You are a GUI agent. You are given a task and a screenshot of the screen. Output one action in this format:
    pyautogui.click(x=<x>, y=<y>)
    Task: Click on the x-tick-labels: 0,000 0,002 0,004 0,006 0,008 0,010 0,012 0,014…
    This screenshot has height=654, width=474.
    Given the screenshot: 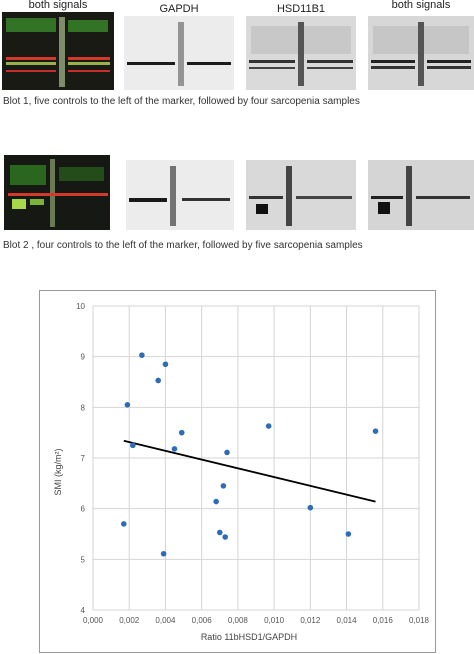 What is the action you would take?
    pyautogui.click(x=256, y=620)
    